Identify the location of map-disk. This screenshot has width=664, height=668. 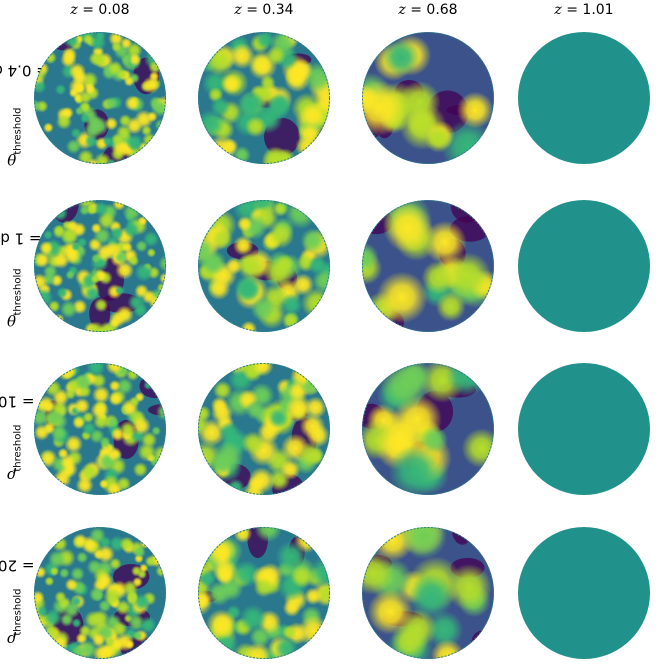
(584, 429).